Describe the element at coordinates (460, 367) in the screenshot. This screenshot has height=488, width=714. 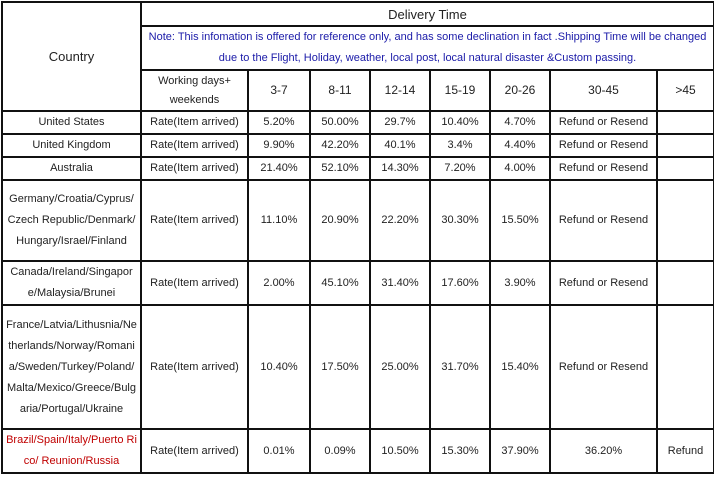
I see `rate-value: 31.70%` at that location.